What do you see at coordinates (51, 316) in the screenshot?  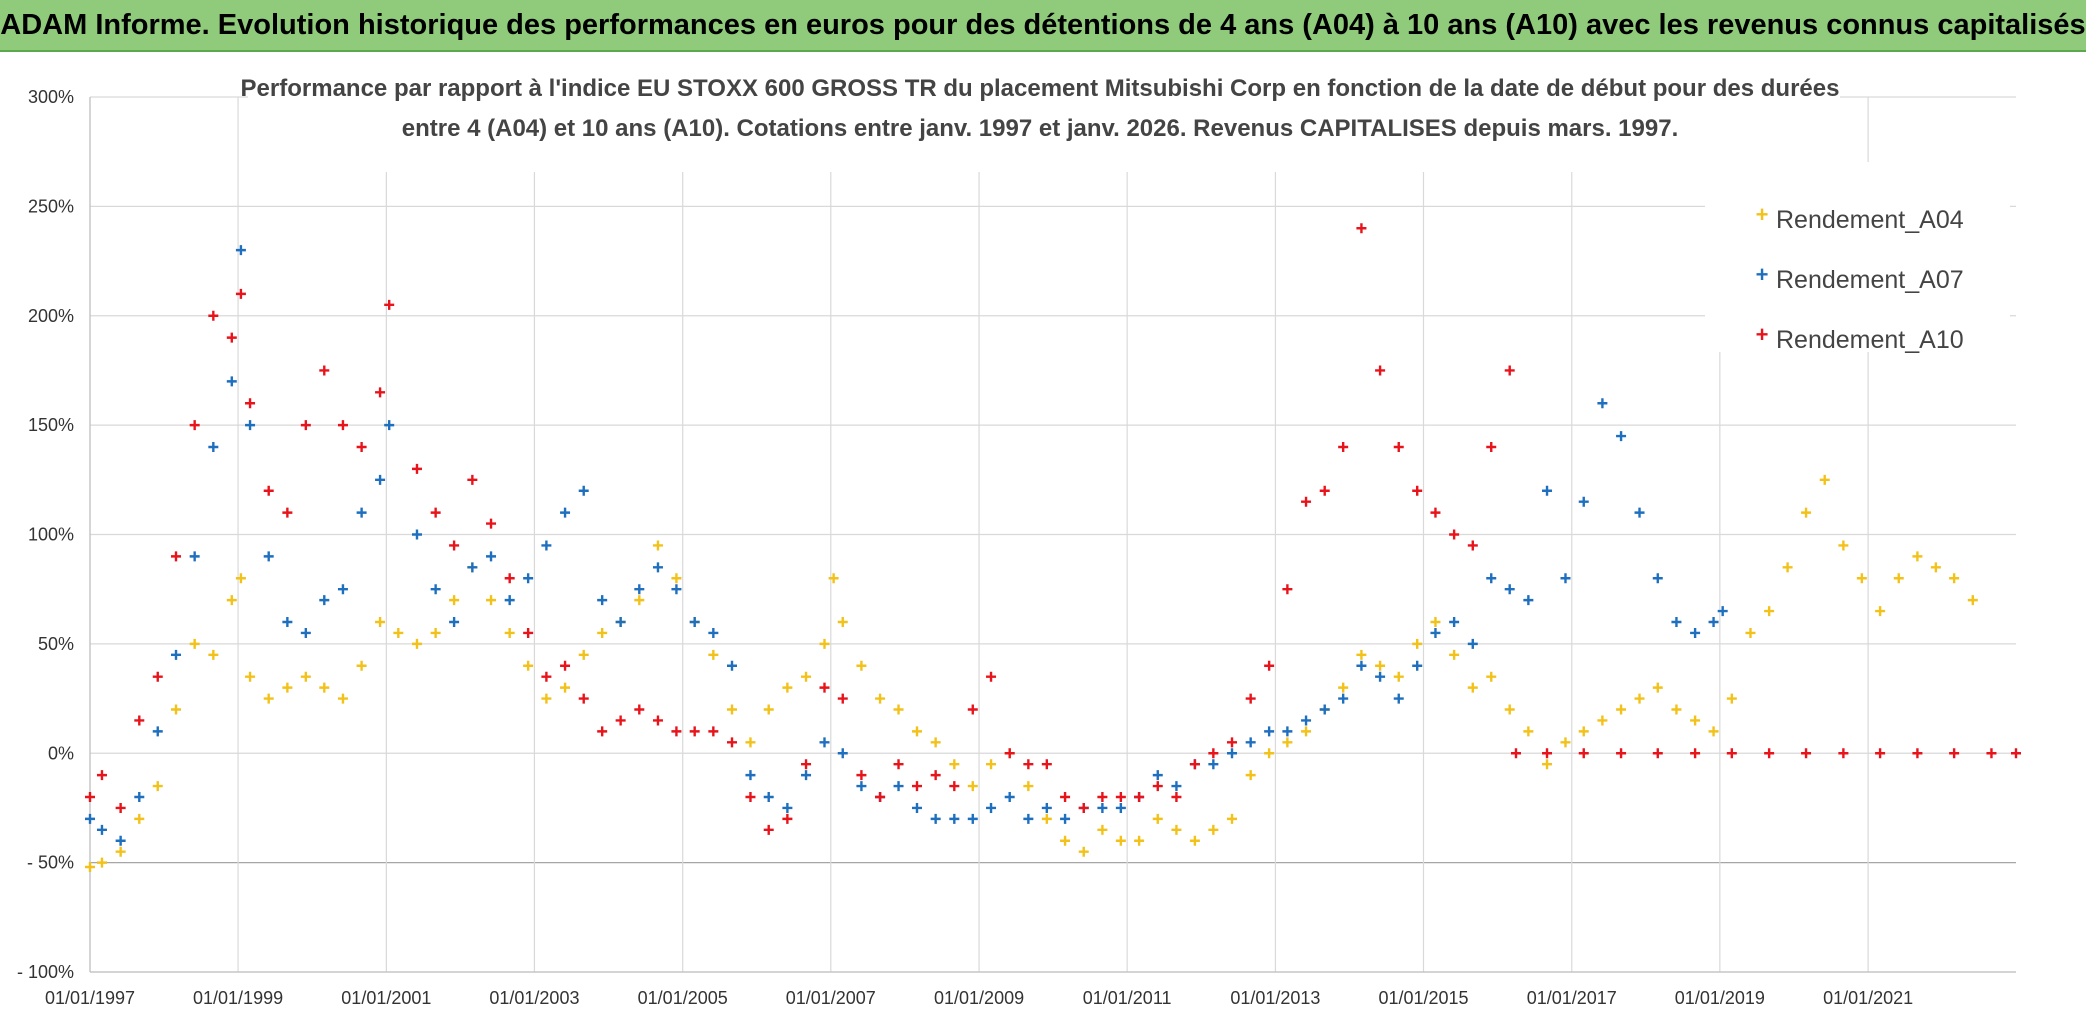 I see `y-tick-label: 200%` at bounding box center [51, 316].